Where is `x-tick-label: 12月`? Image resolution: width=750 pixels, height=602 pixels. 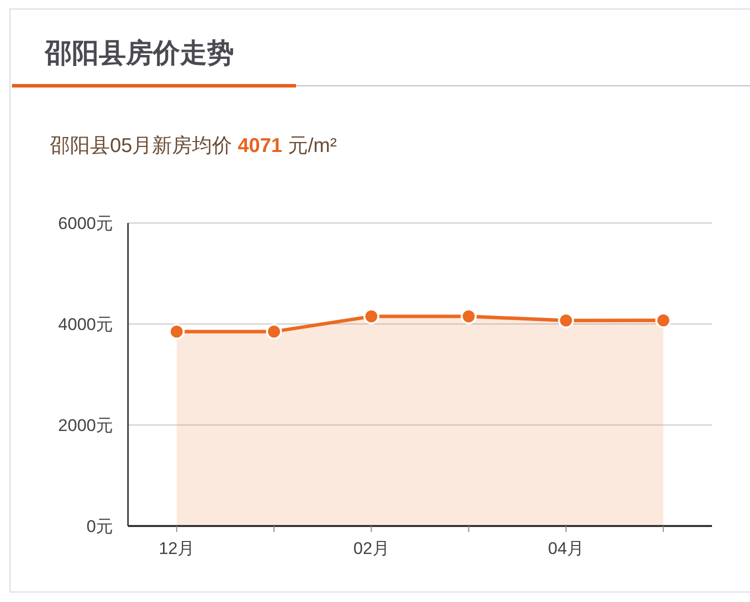 x-tick-label: 12月 is located at coordinates (176, 548).